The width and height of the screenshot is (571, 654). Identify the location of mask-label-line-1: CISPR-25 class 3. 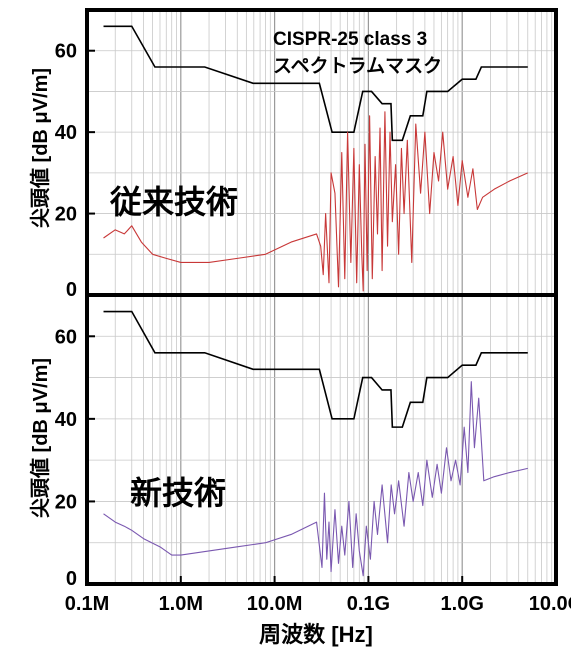
(350, 39).